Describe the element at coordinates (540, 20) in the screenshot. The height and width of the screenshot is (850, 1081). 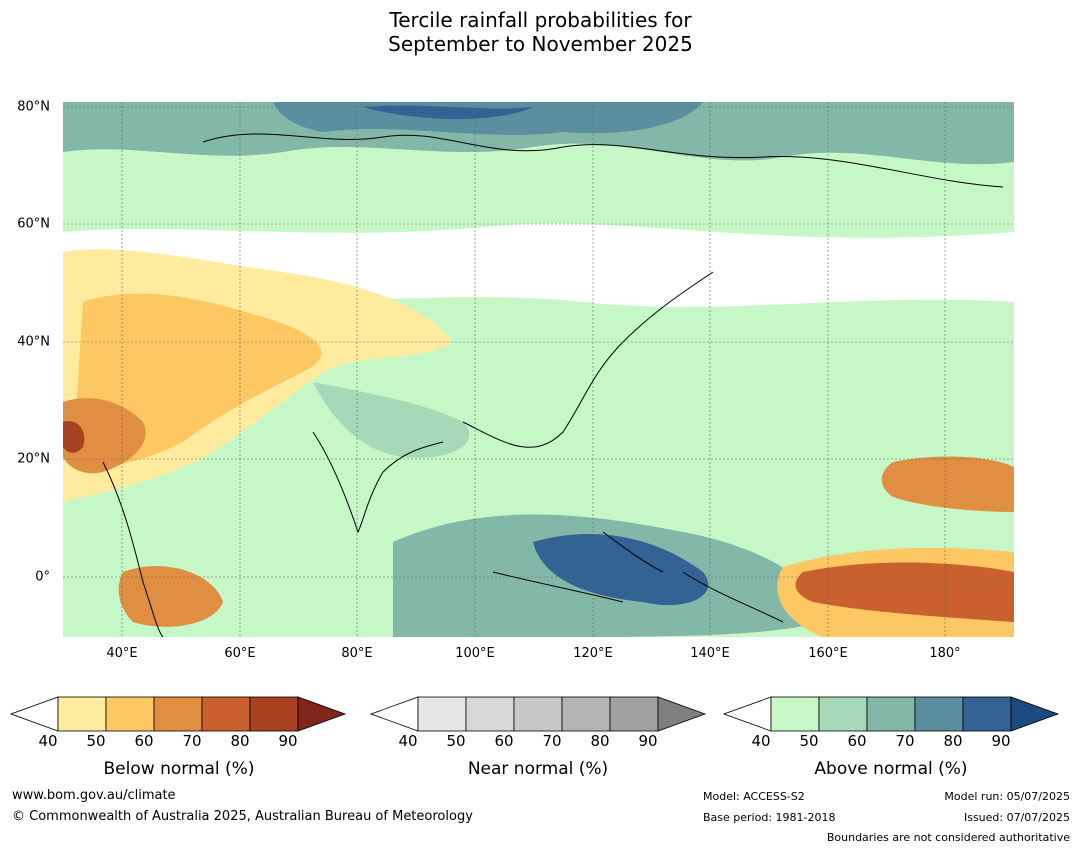
I see `title-line-1: Tercile rainfall probabilities for` at that location.